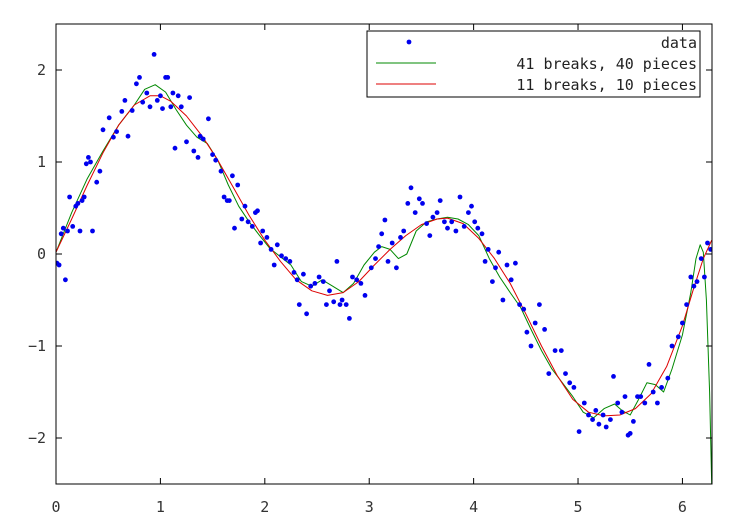  What do you see at coordinates (37, 346) in the screenshot?
I see `y-tick-label: −1` at bounding box center [37, 346].